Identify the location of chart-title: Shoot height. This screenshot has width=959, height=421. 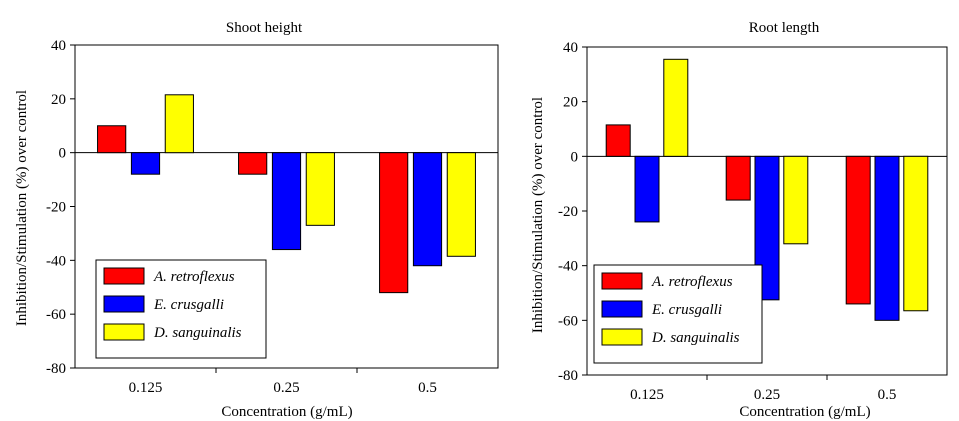
(264, 28).